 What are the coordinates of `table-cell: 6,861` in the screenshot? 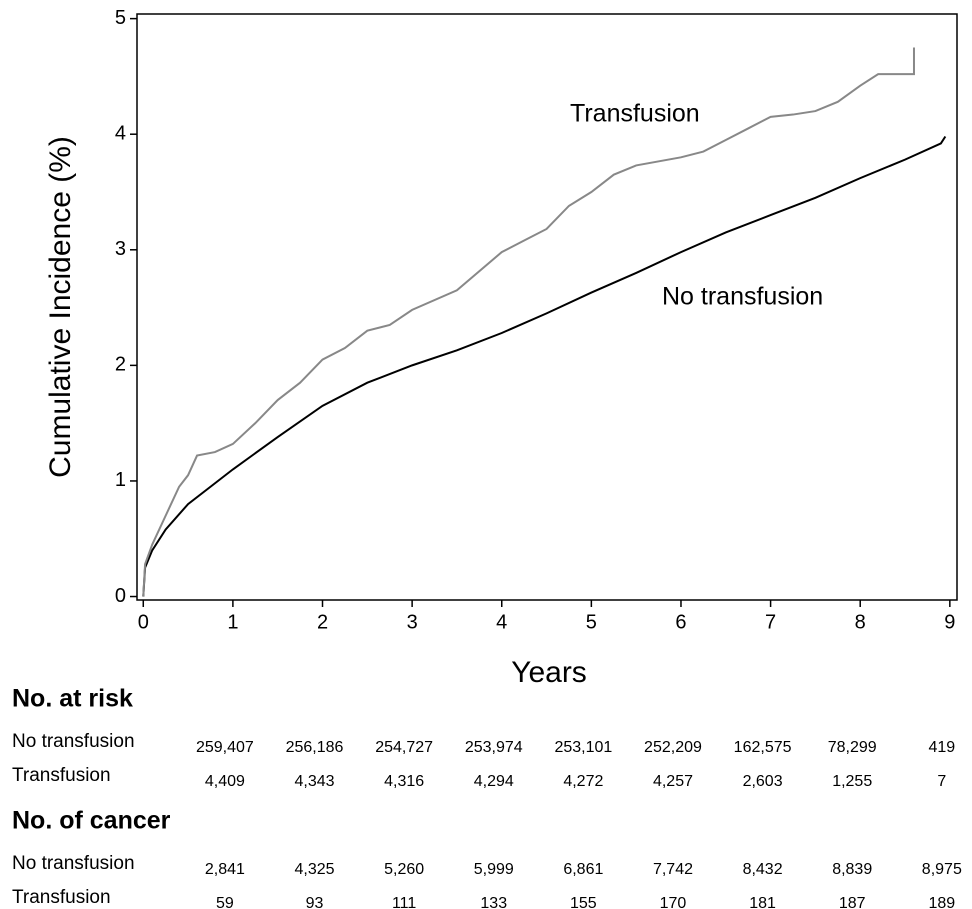 It's located at (583, 869).